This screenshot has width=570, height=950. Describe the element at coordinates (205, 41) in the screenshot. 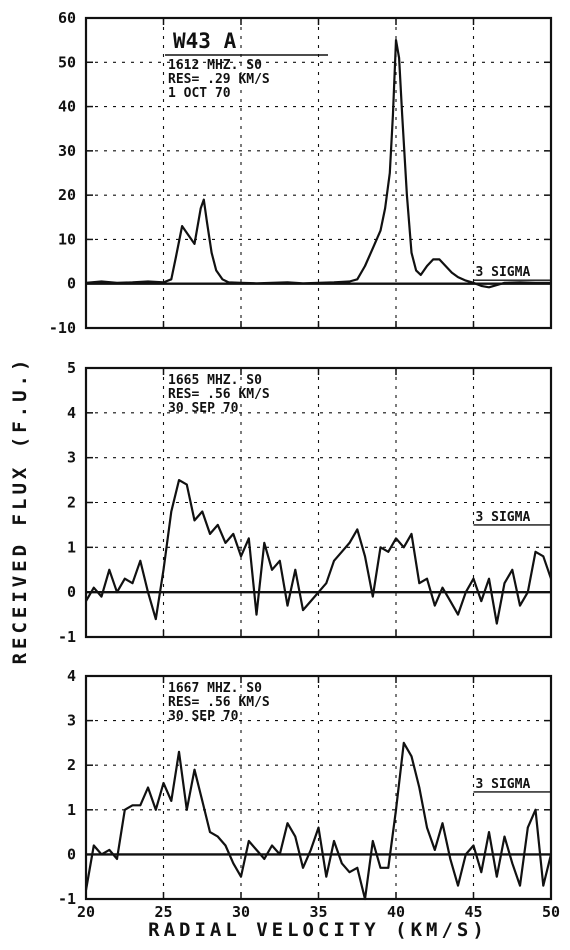

I see `object-label: W43 A` at that location.